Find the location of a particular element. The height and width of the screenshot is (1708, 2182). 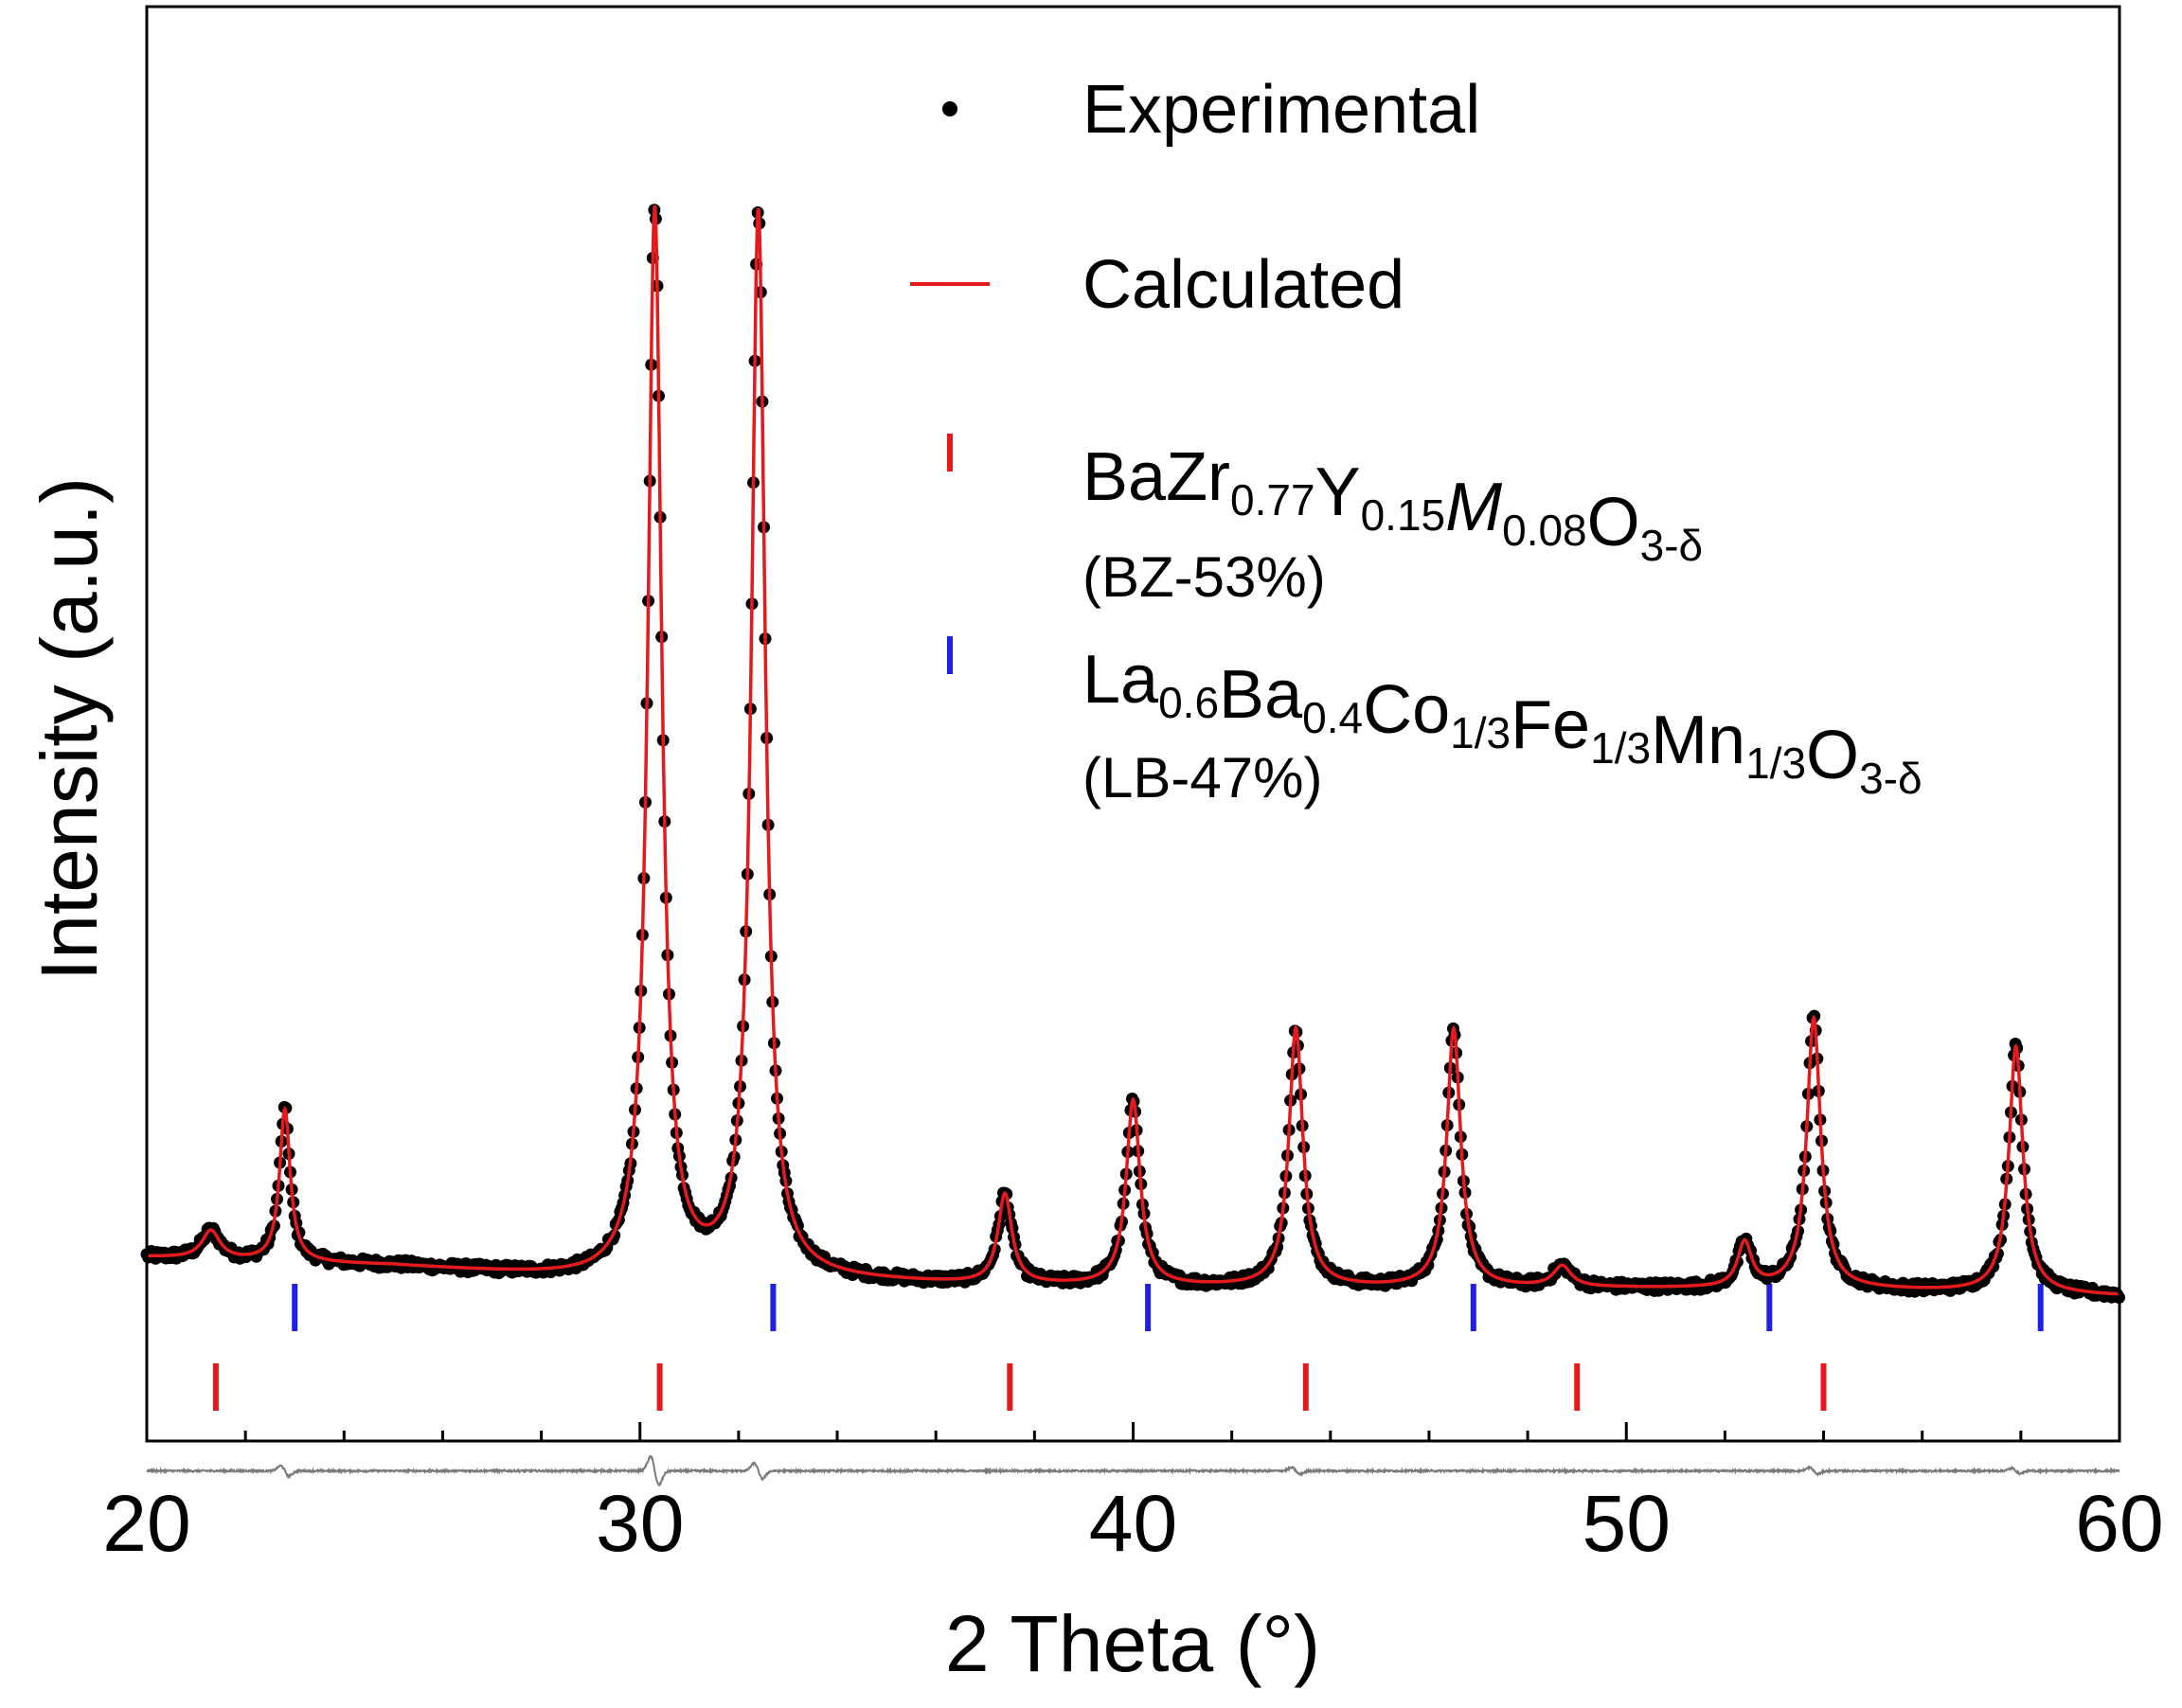

formula-part: M is located at coordinates (1473, 508).